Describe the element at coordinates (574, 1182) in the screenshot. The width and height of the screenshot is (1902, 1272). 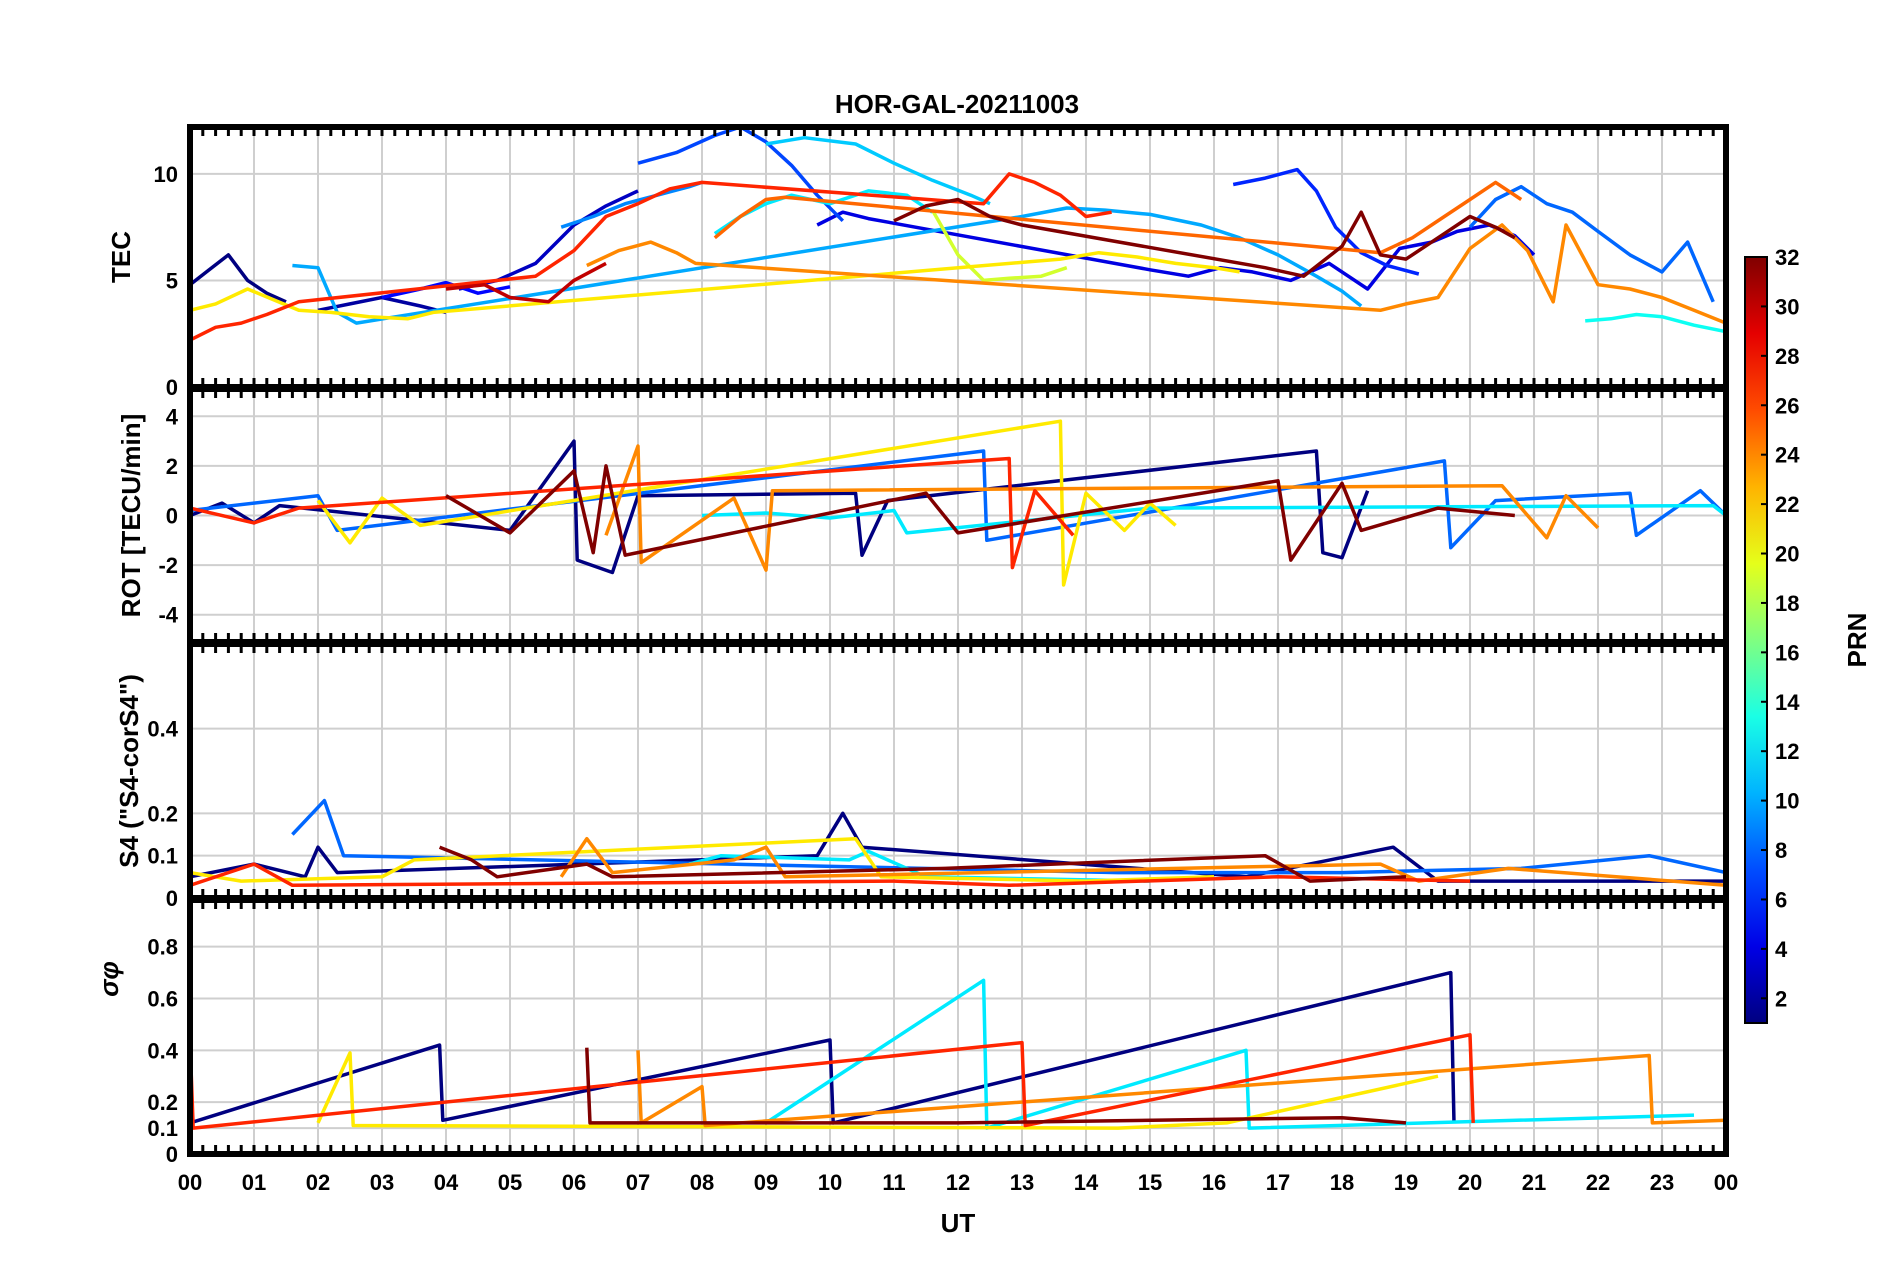
I see `xtick-label: 06` at that location.